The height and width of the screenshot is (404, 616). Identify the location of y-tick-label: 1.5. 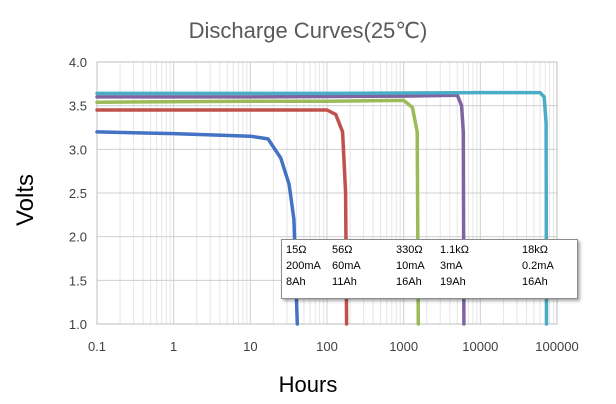
(78, 280).